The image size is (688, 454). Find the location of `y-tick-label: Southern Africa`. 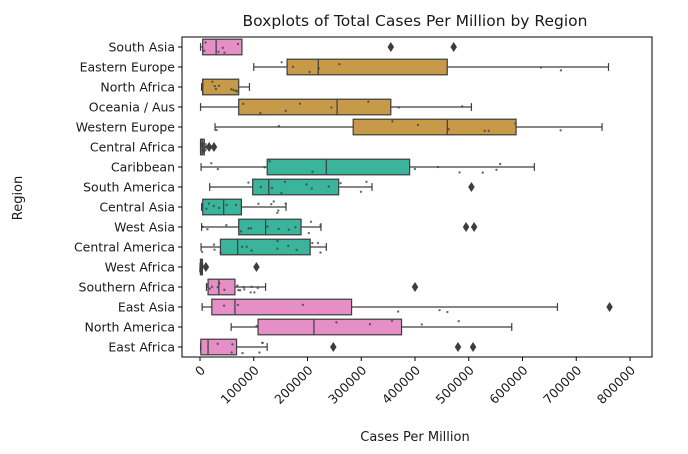

y-tick-label: Southern Africa is located at coordinates (127, 287).